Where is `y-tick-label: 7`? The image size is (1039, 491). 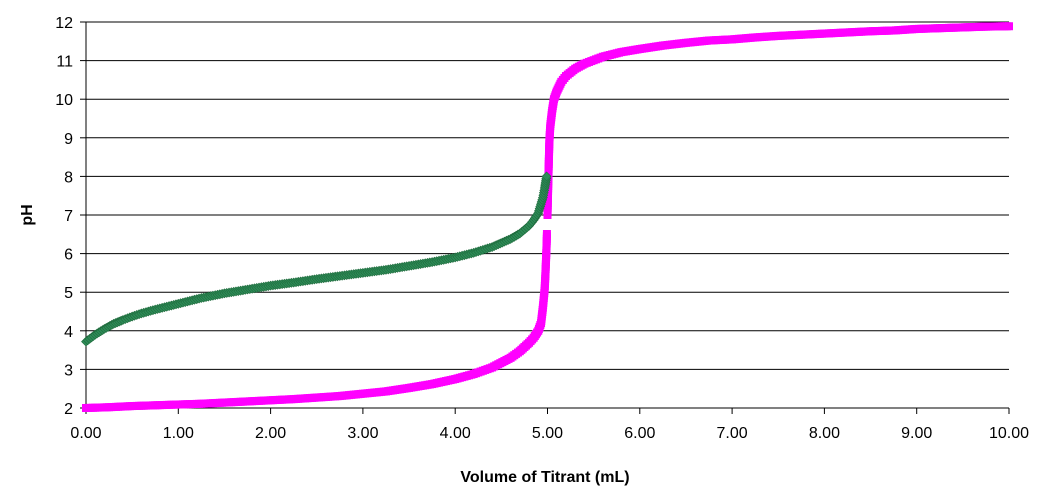
y-tick-label: 7 is located at coordinates (68, 216).